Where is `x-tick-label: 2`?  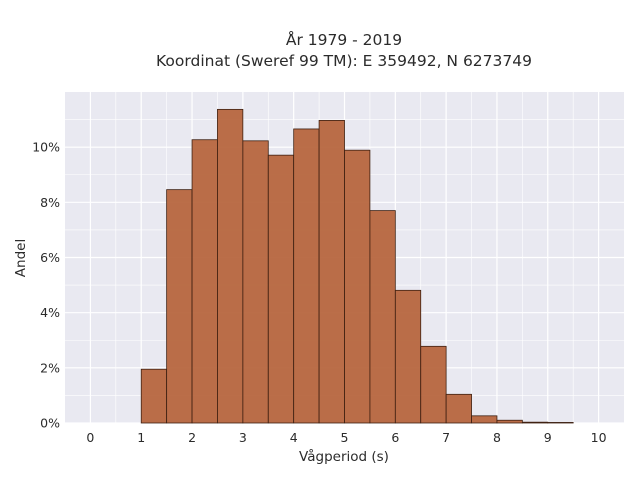 x-tick-label: 2 is located at coordinates (192, 437).